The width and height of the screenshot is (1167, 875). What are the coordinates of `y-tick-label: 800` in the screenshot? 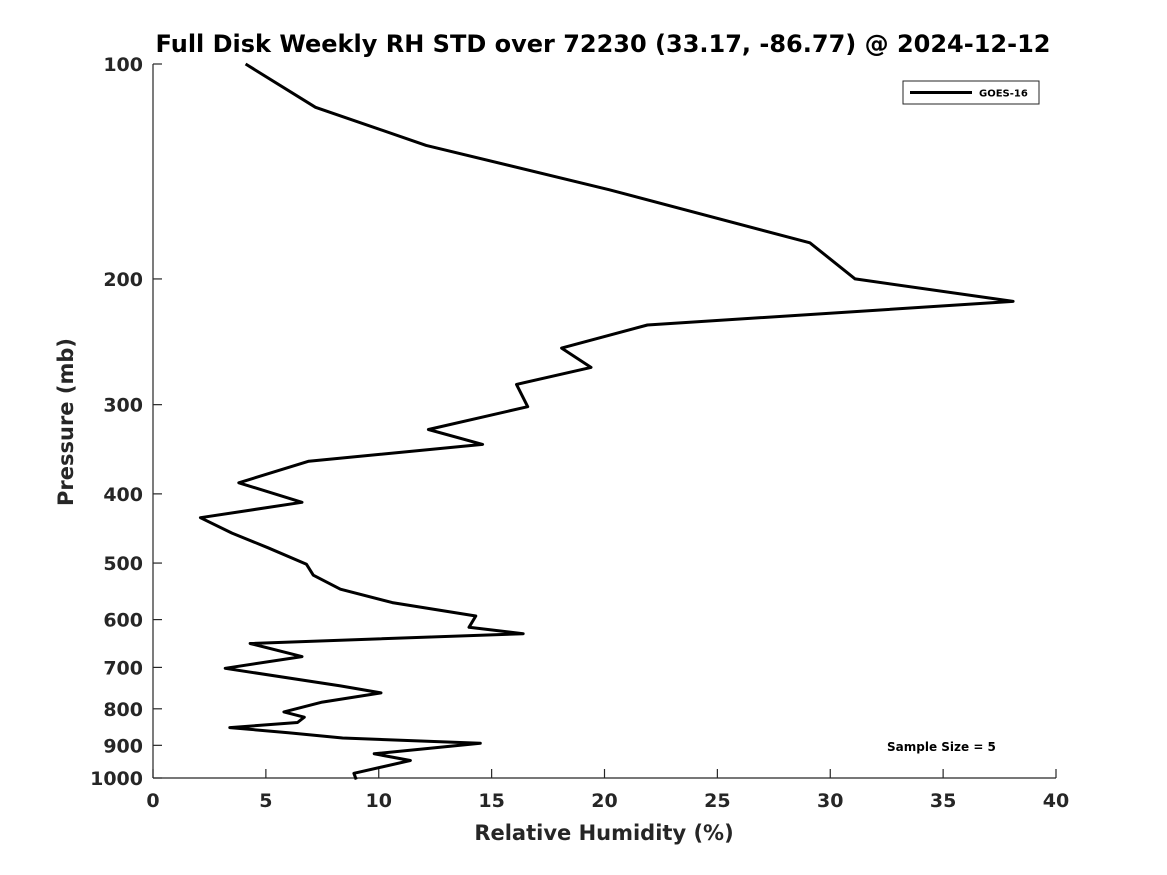 It's located at (123, 710).